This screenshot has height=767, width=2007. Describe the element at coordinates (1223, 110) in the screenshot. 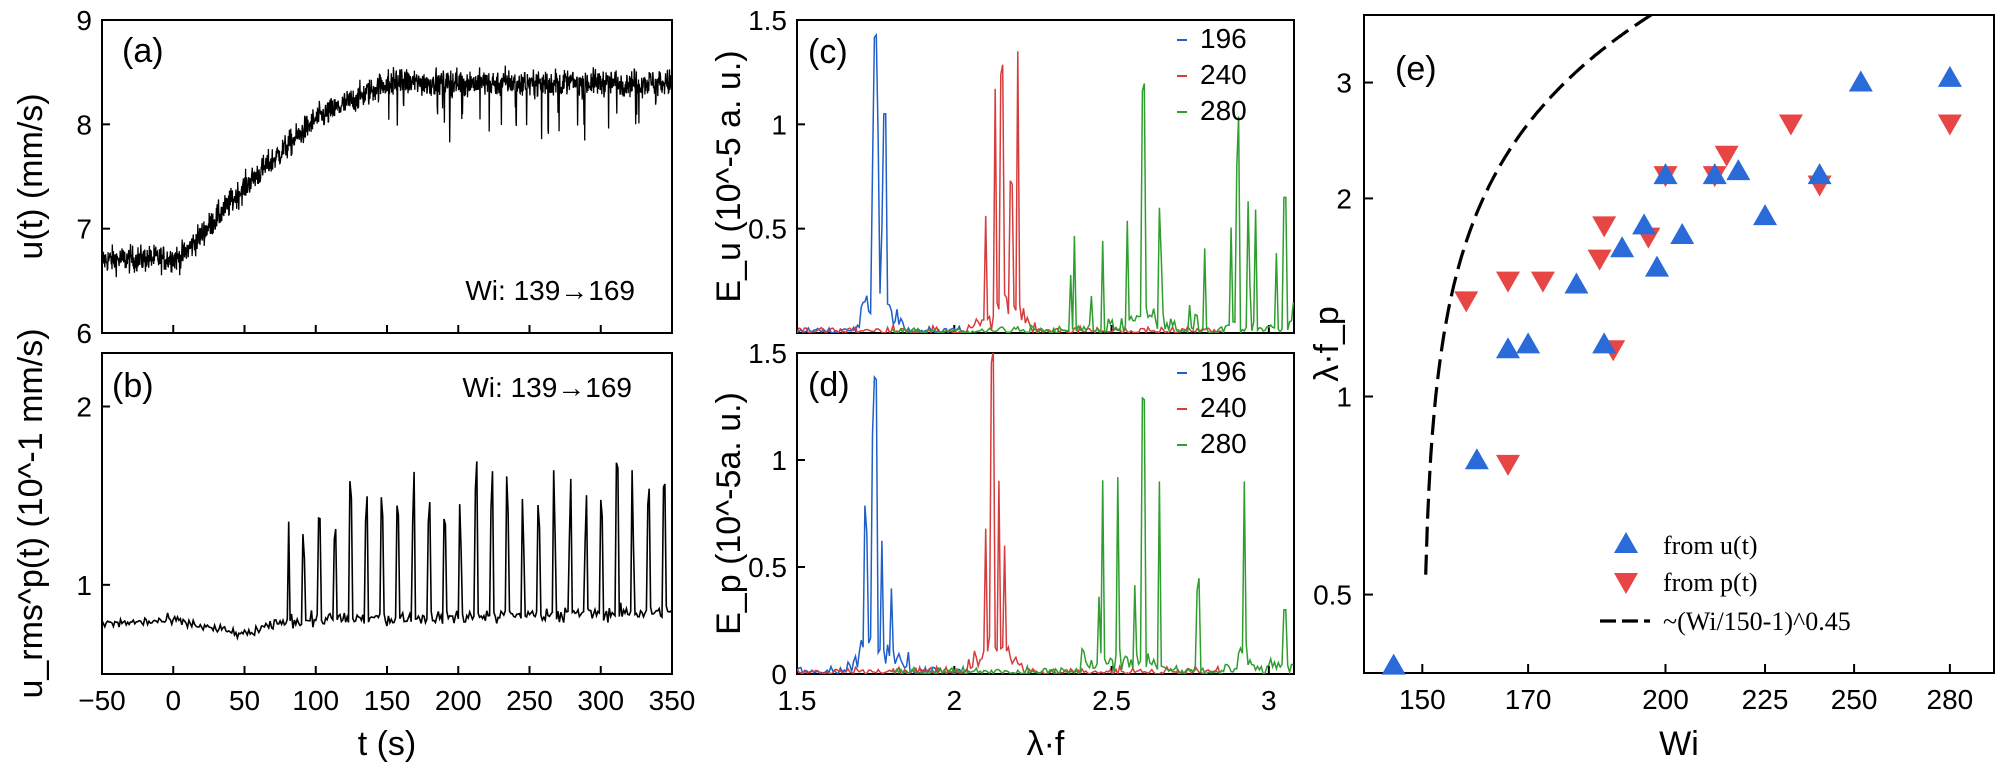

I see `panel-c-legend-label: 280` at that location.